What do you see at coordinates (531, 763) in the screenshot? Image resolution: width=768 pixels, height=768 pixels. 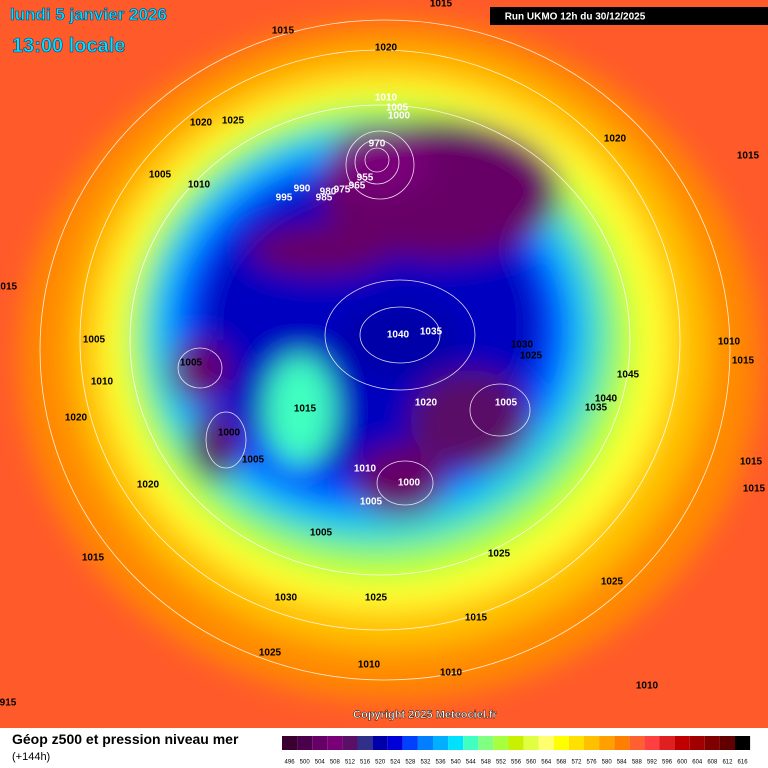 I see `colorbar-label: 560` at bounding box center [531, 763].